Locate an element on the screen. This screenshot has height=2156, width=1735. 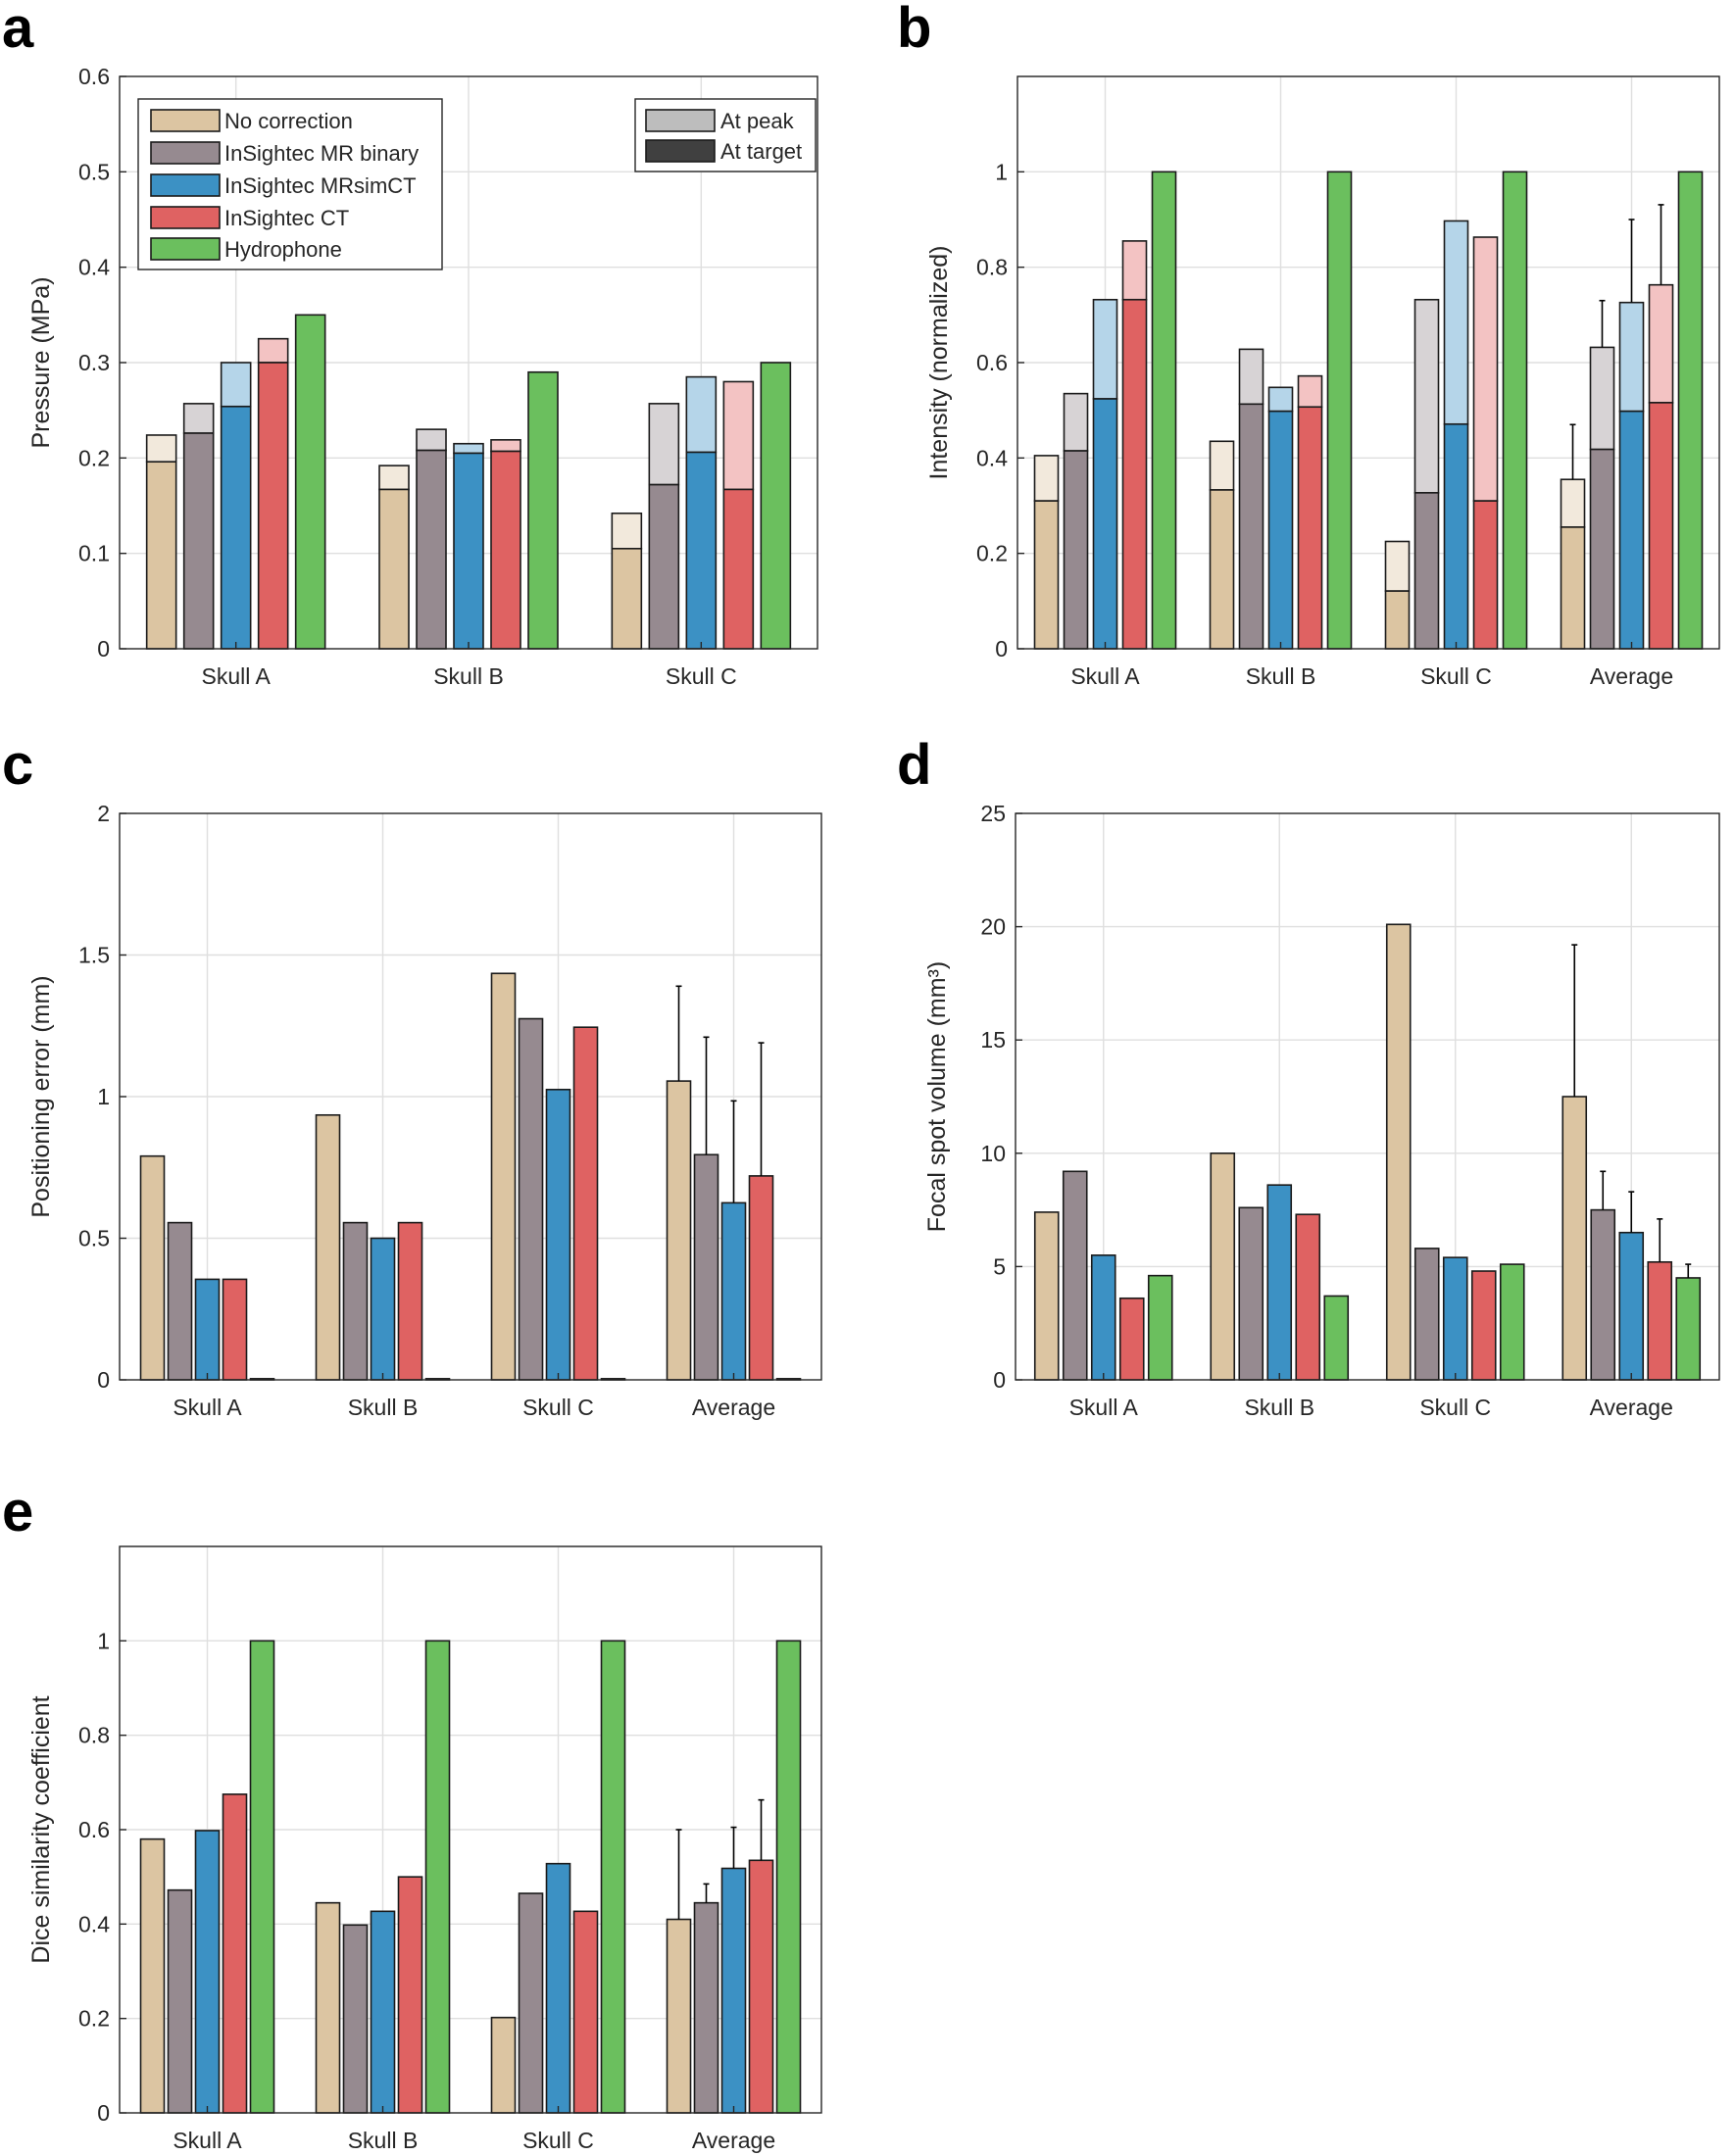
y-axis-label: Dice similarity coefficient is located at coordinates (41, 1829).